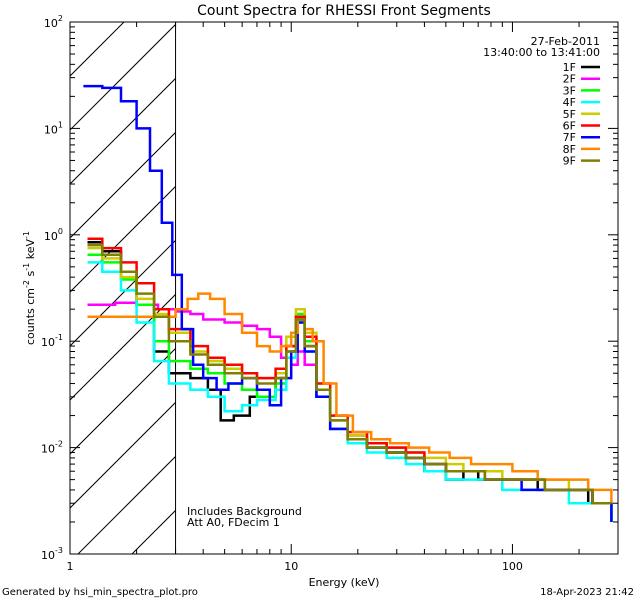  What do you see at coordinates (29, 288) in the screenshot?
I see `y-axis-label: counts cm-2 s-1 keV-1` at bounding box center [29, 288].